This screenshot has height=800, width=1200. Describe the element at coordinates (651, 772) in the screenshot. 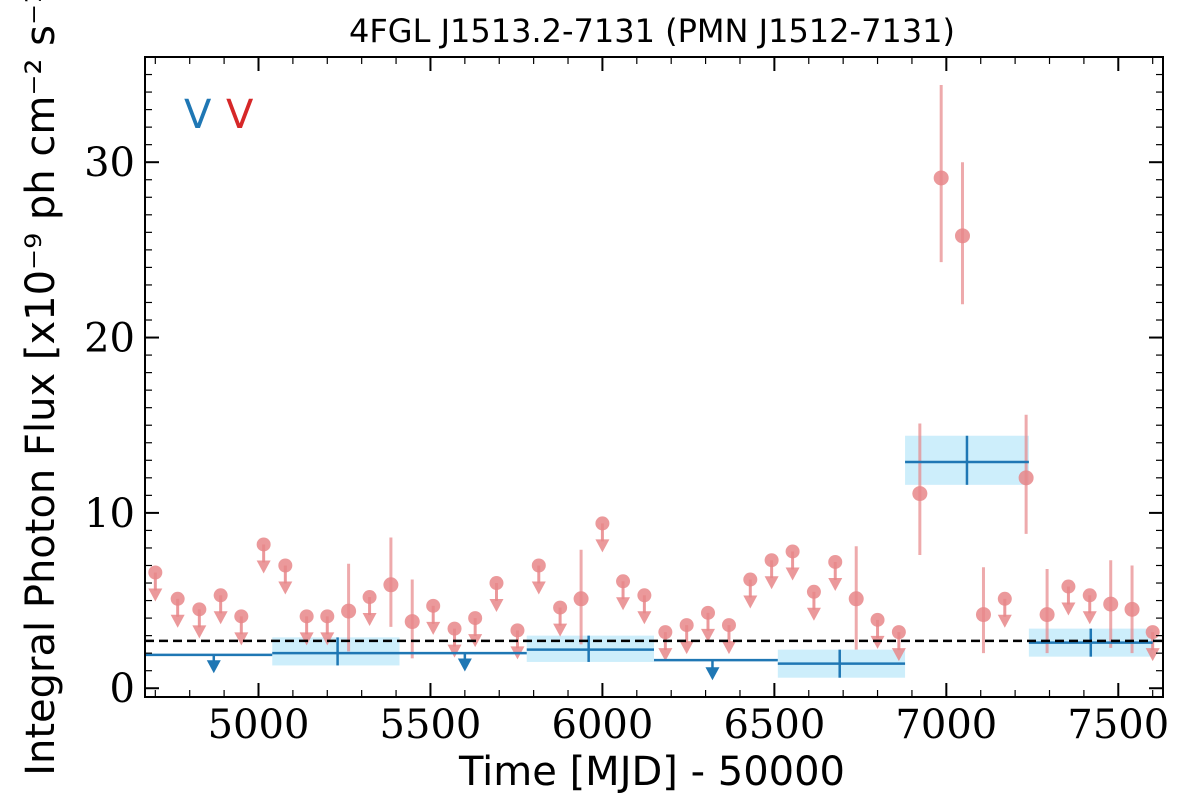

I see `x-axis-title: Time [MJD] - 50000` at that location.